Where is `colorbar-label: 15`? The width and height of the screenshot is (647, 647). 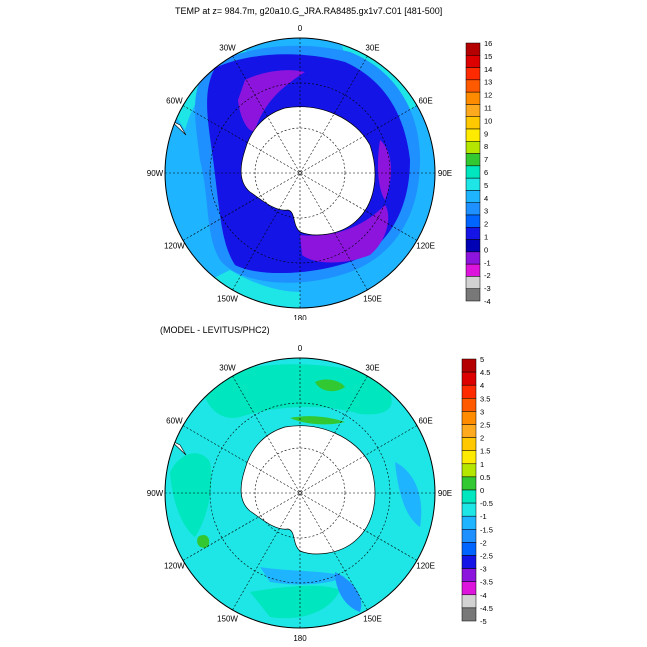
colorbar-label: 15 is located at coordinates (488, 56).